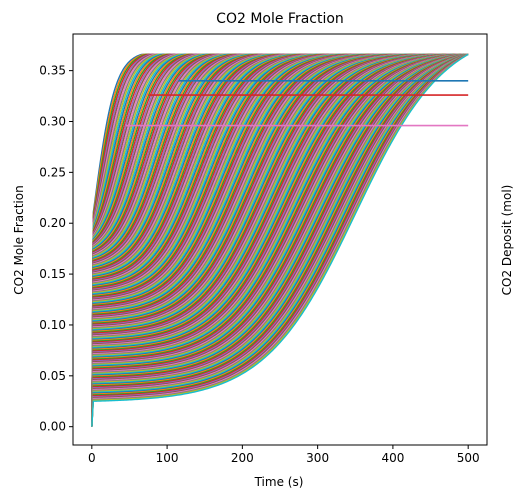  Describe the element at coordinates (279, 482) in the screenshot. I see `x-axis-label: Time (s)` at that location.